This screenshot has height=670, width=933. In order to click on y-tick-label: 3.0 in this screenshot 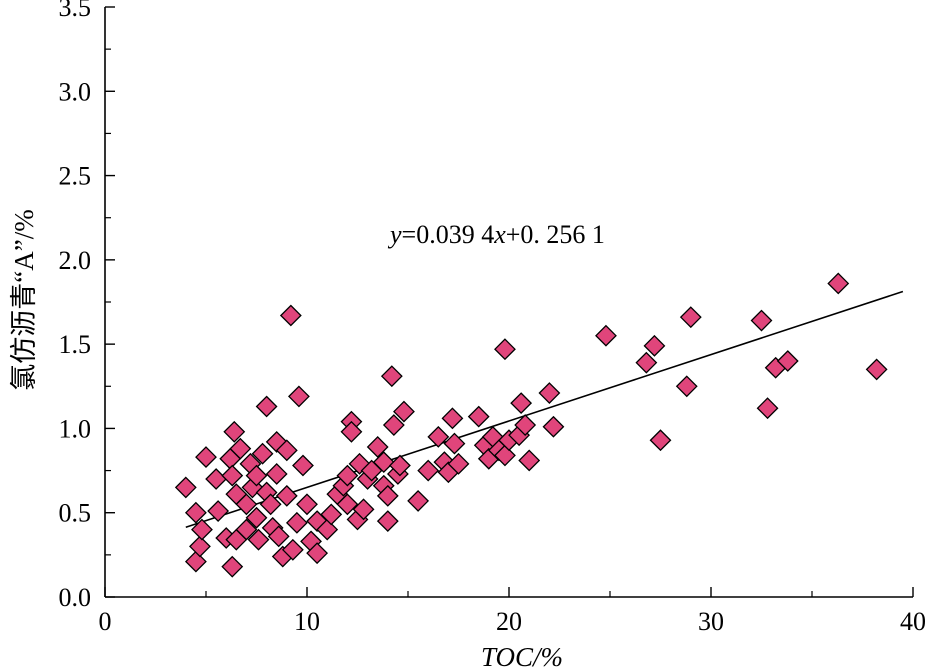, I will do `click(75, 91)`.